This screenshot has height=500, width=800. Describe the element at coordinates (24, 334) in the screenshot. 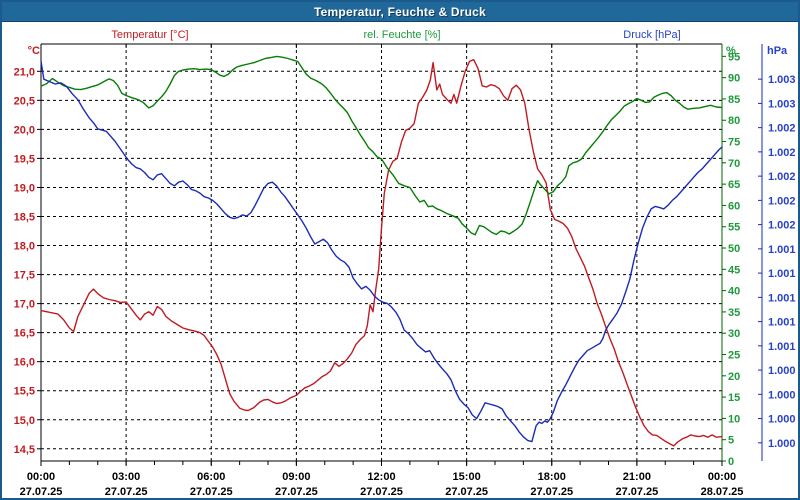

I see `temp-tick-label: 16,5` at that location.